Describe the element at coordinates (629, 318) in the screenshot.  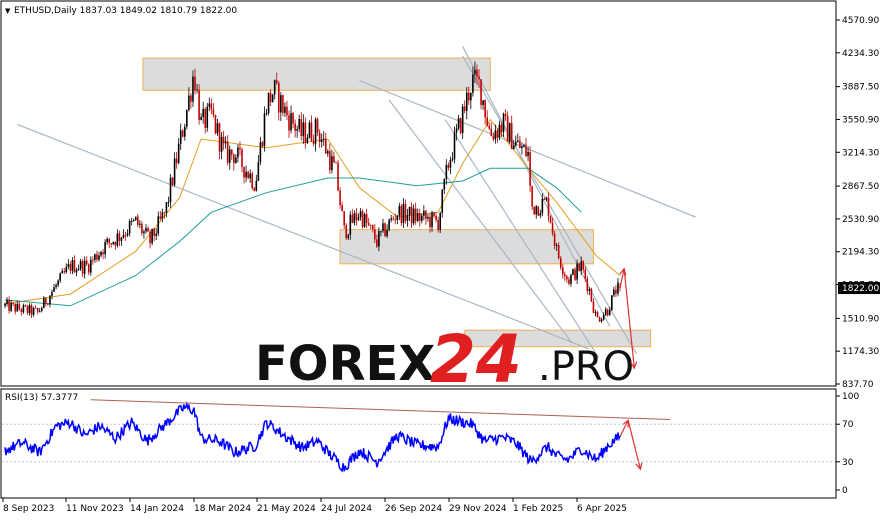
I see `price-forecast-arrow` at that location.